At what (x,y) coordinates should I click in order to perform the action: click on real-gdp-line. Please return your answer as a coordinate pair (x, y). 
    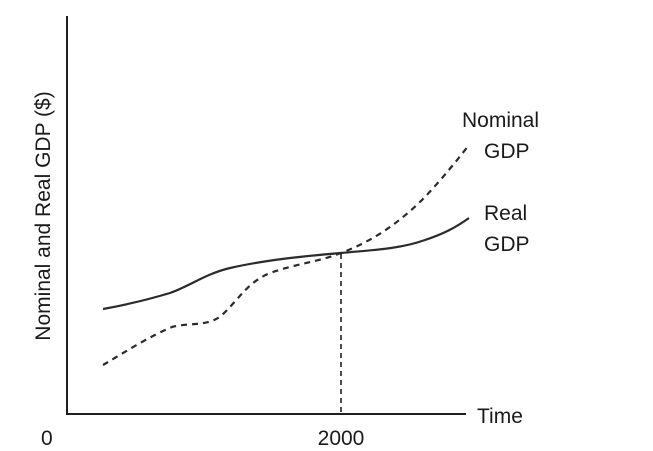
    Looking at the image, I should click on (286, 264).